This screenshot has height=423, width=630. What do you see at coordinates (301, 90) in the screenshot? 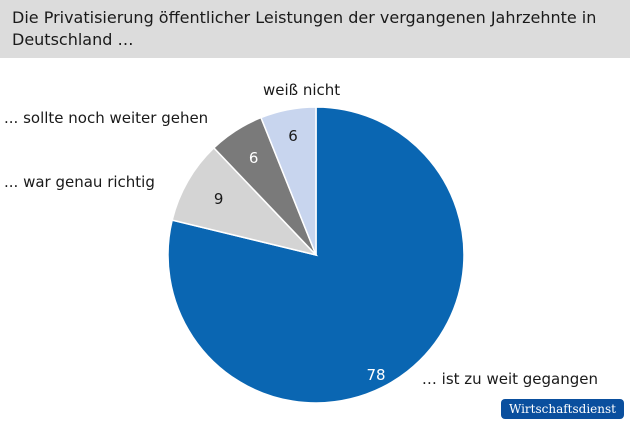
I see `slice-category-label: weiß nicht` at bounding box center [301, 90].